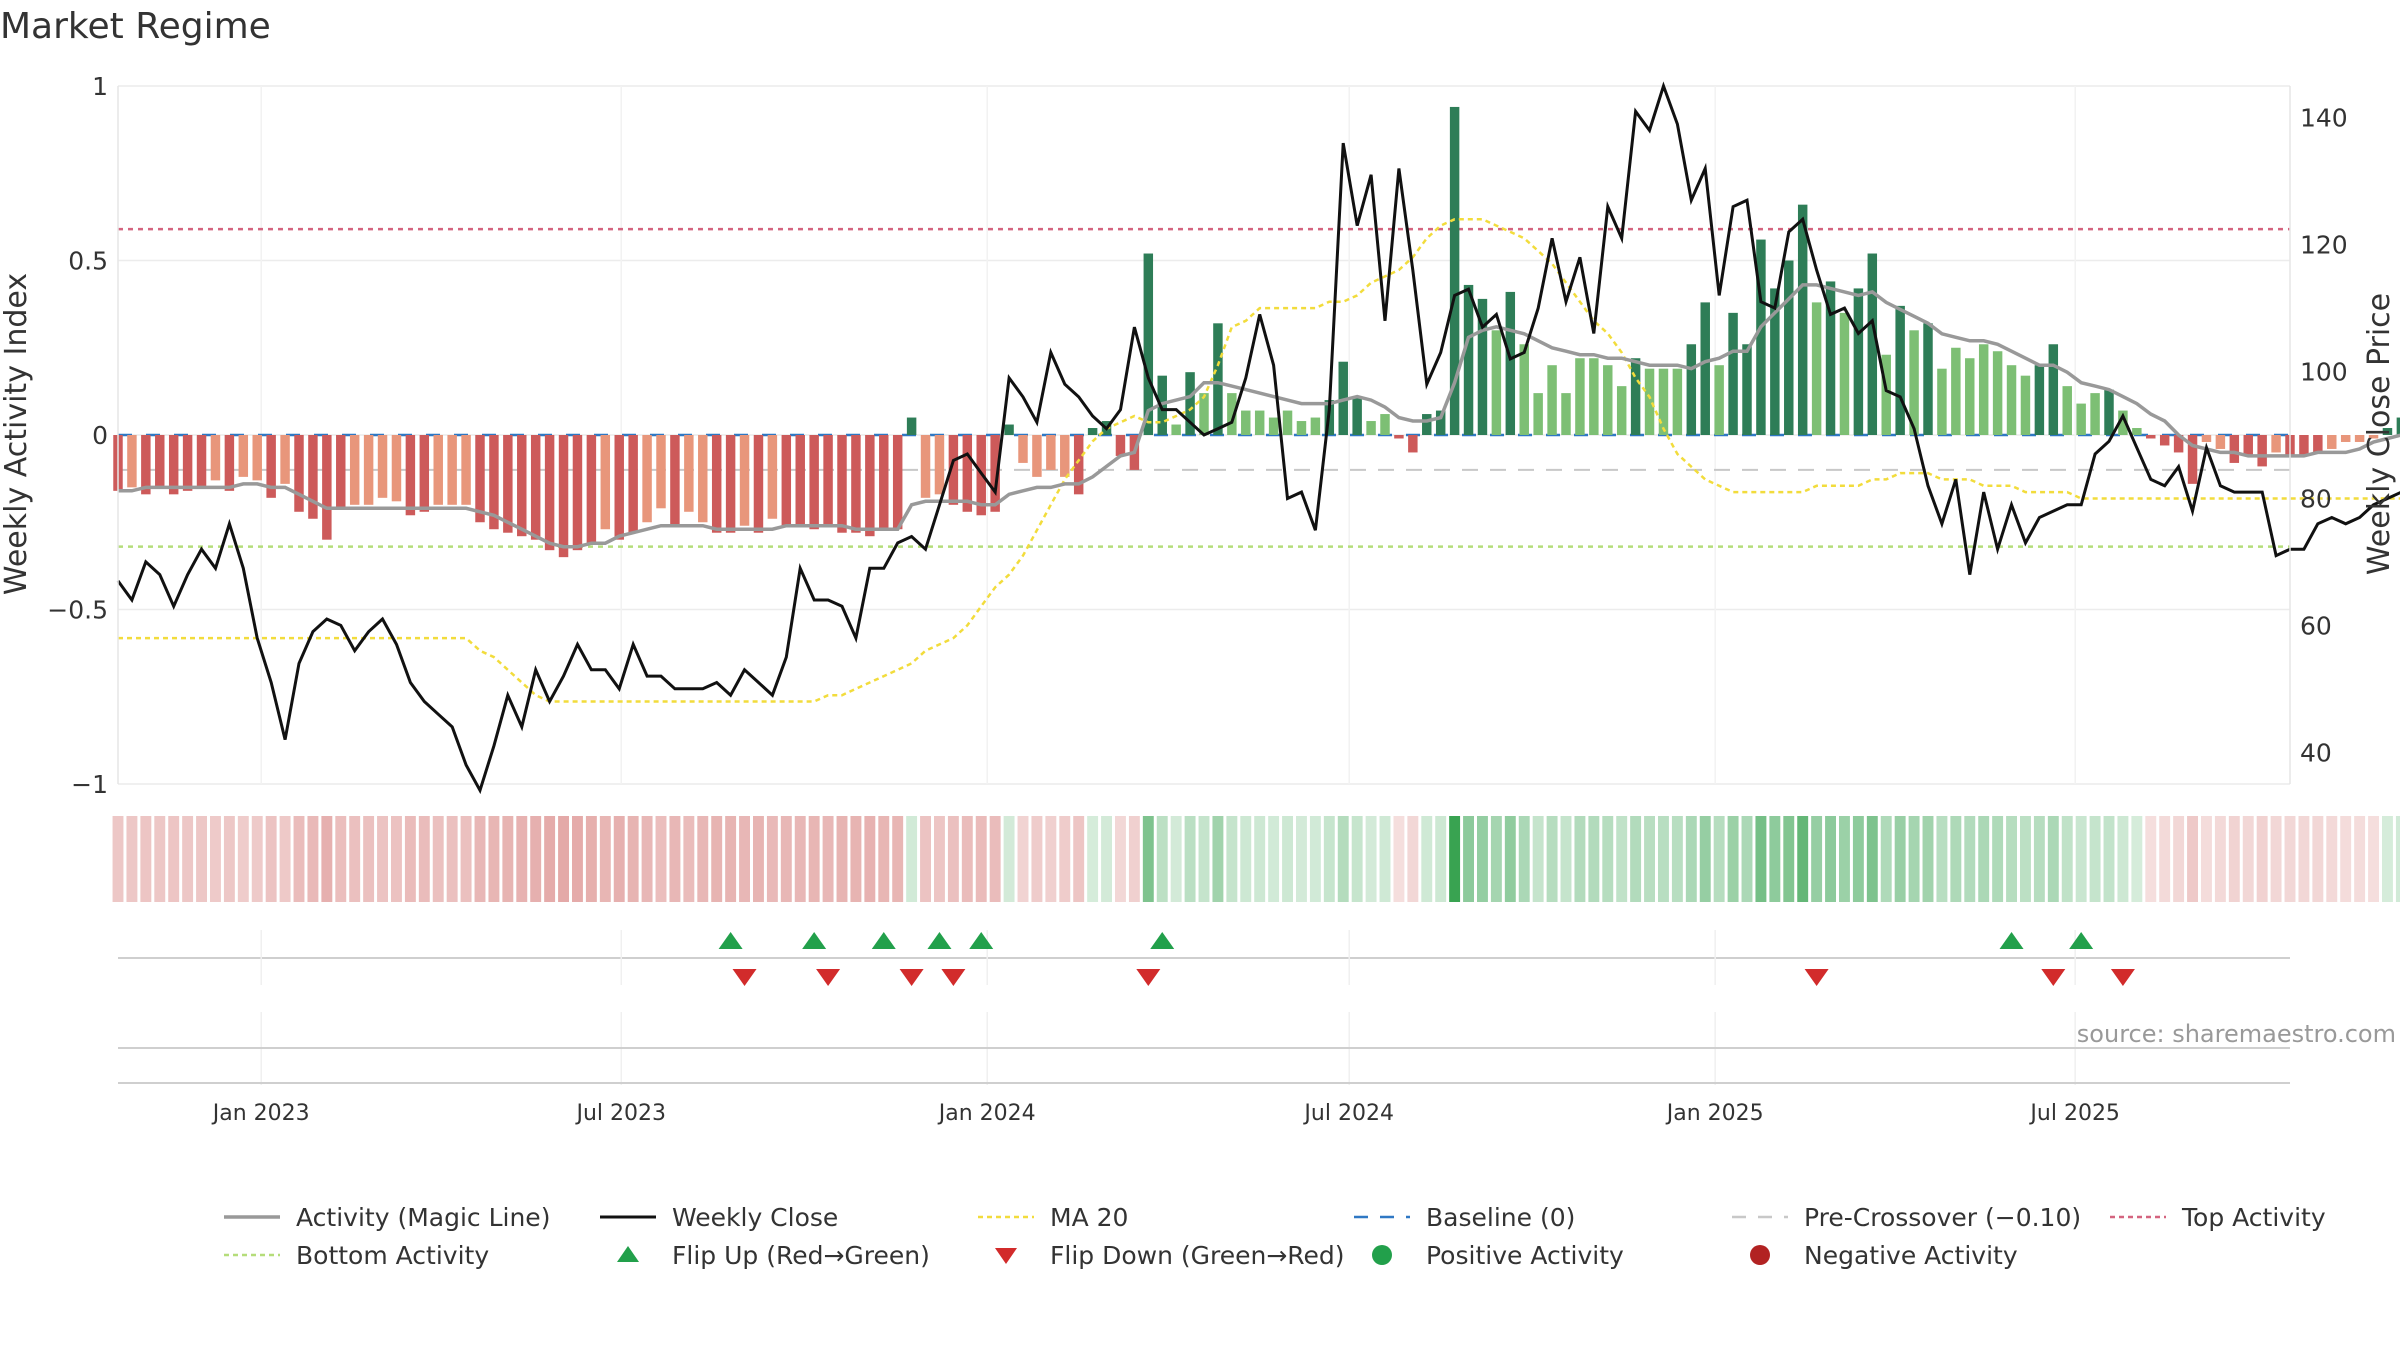  Describe the element at coordinates (1006, 1217) in the screenshot. I see `dotted-yellow-line-icon` at that location.